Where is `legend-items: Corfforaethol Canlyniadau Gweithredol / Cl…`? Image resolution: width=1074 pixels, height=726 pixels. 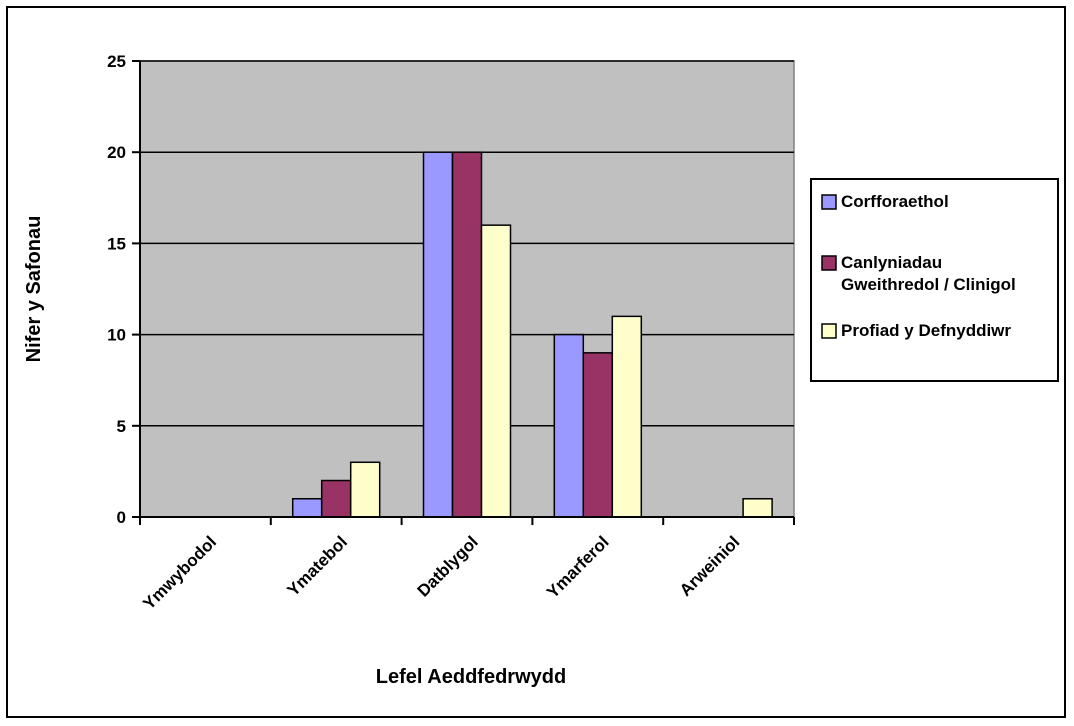 legend-items: Corfforaethol Canlyniadau Gweithredol / Cl… is located at coordinates (918, 266).